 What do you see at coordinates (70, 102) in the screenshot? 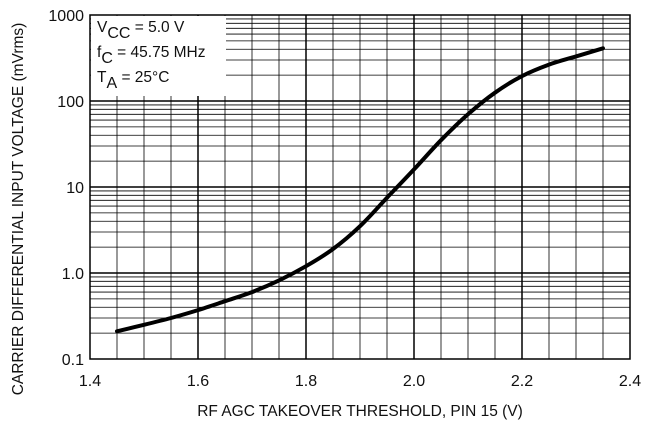
I see `y-tick-label: 100` at bounding box center [70, 102].